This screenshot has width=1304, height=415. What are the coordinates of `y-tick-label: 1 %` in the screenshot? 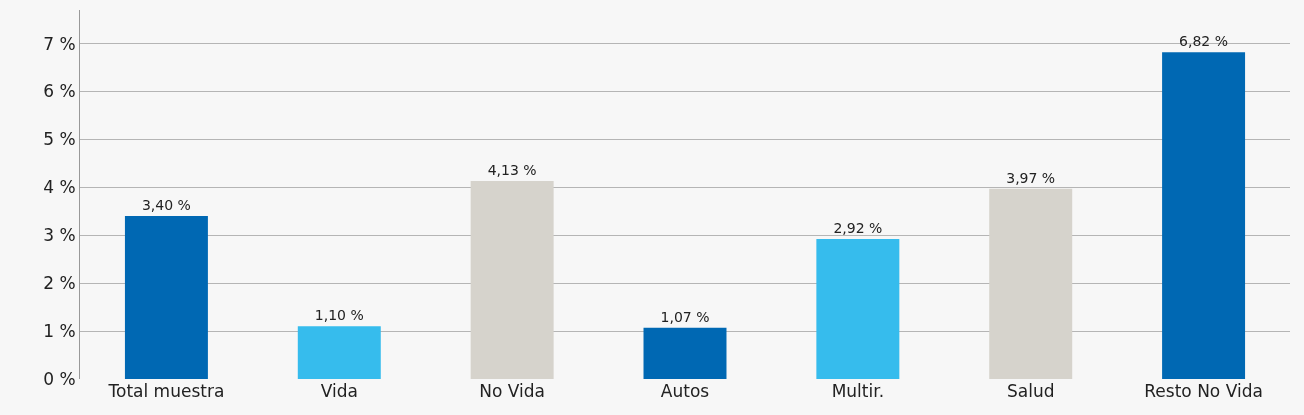 It's located at (59, 331).